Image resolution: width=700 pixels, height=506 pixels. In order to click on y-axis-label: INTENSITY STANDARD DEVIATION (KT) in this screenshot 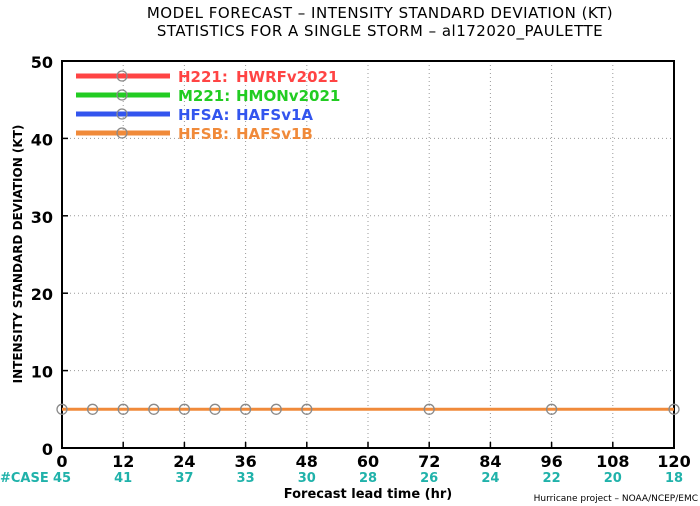, I will do `click(18, 254)`.